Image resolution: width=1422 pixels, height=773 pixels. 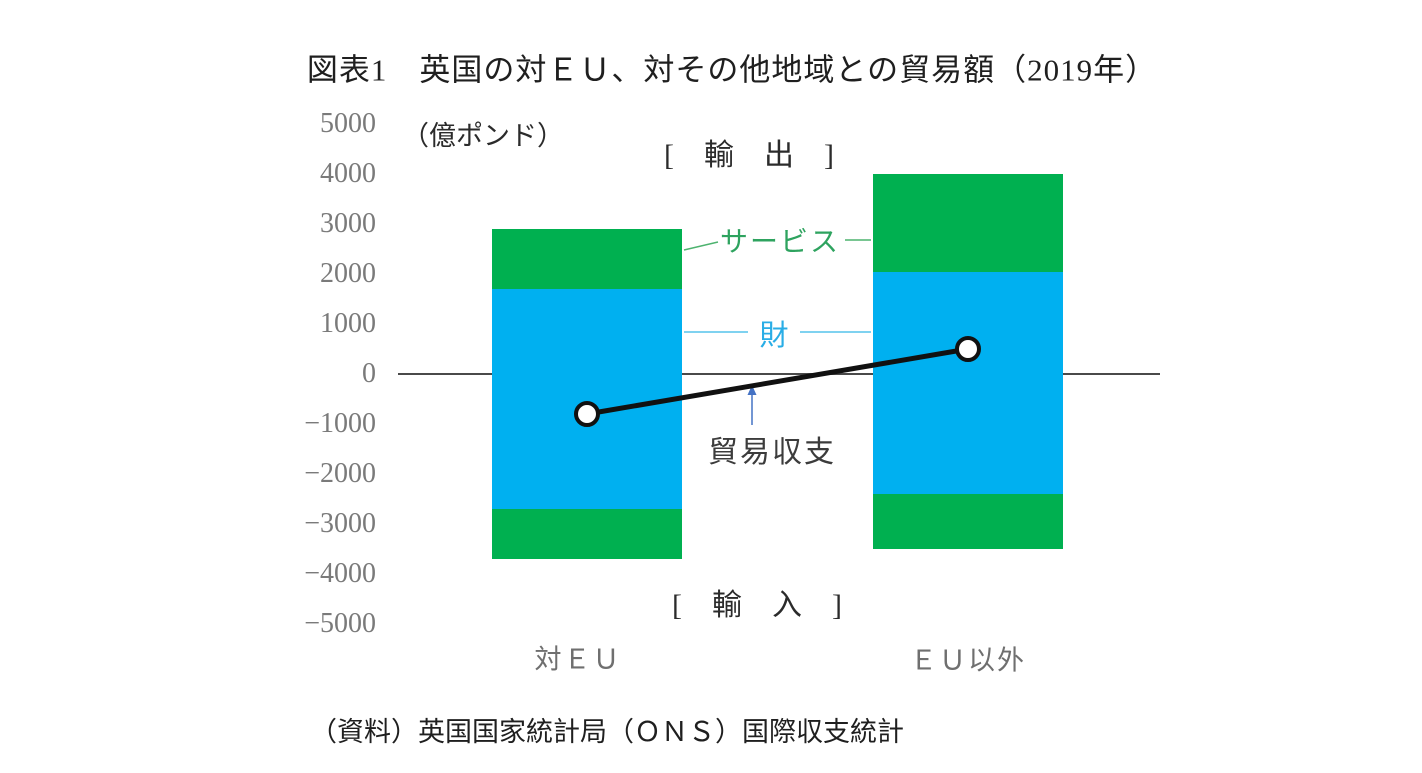 What do you see at coordinates (348, 323) in the screenshot?
I see `y-tick-label: 1000` at bounding box center [348, 323].